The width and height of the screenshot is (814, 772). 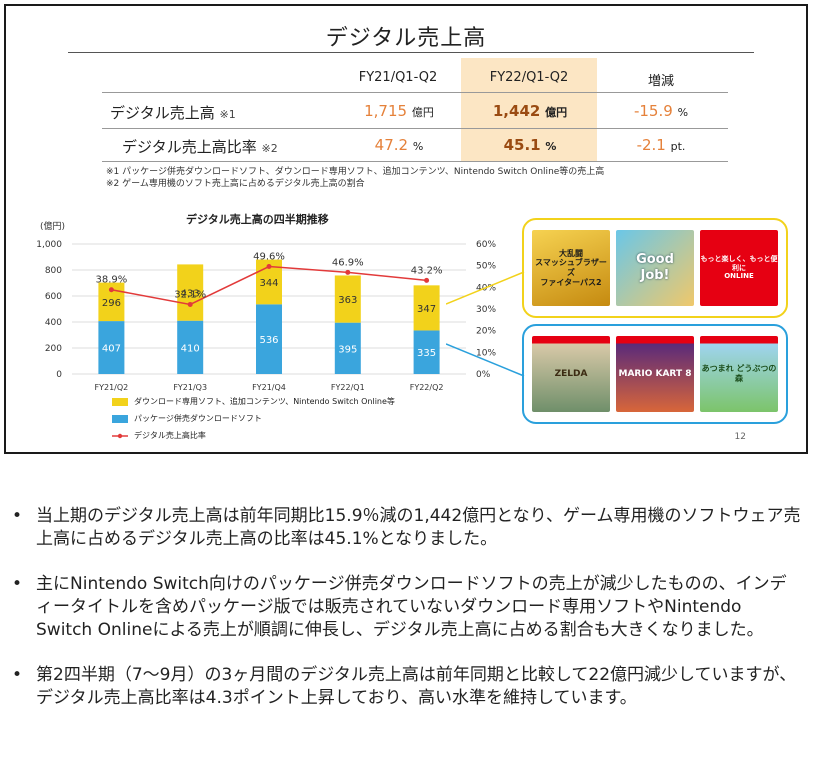 I want to click on yellow-connector, so click(x=485, y=288).